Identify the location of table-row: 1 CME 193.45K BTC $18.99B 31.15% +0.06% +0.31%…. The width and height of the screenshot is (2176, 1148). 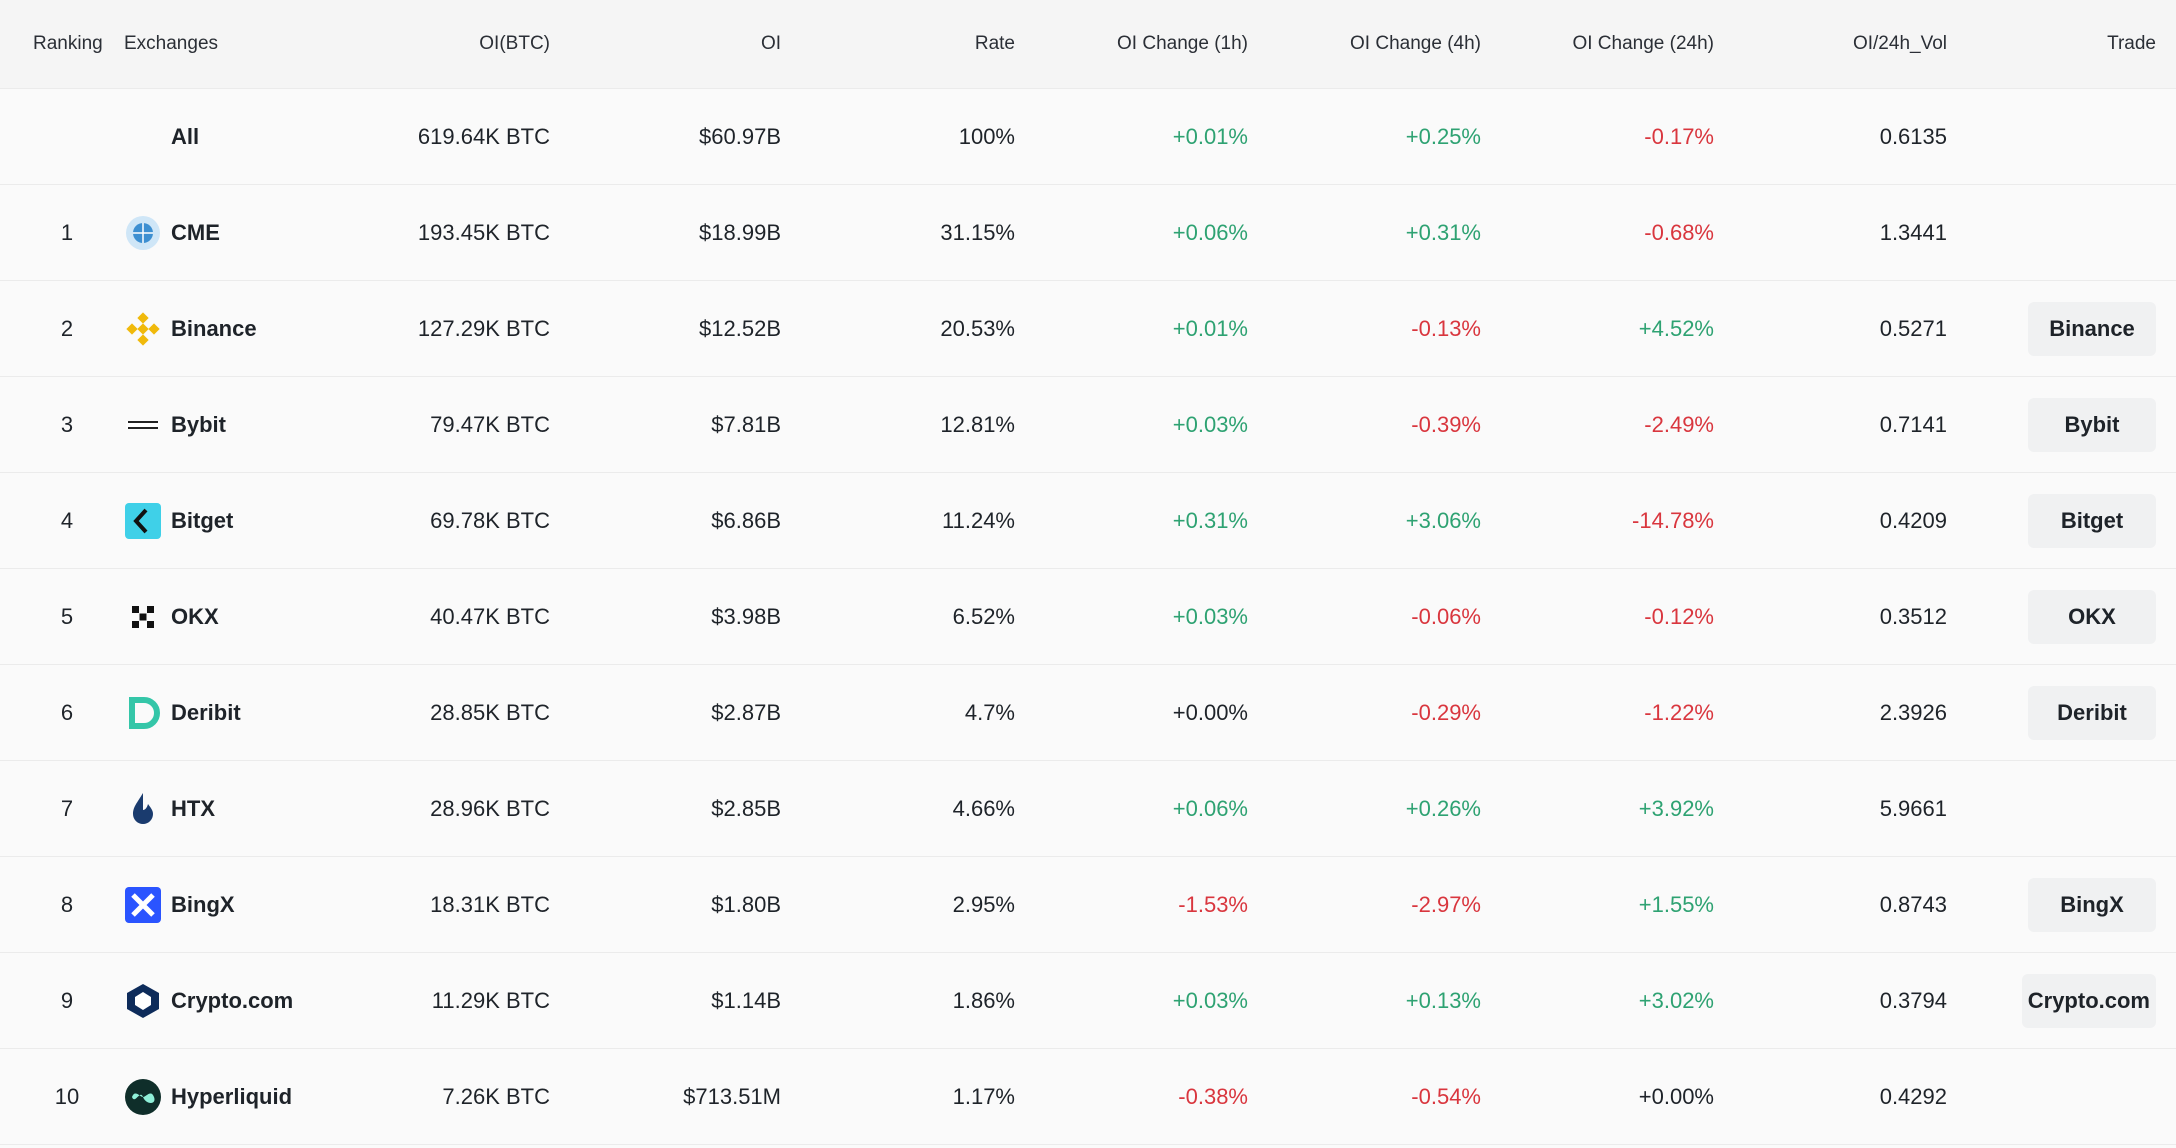
(1088, 233).